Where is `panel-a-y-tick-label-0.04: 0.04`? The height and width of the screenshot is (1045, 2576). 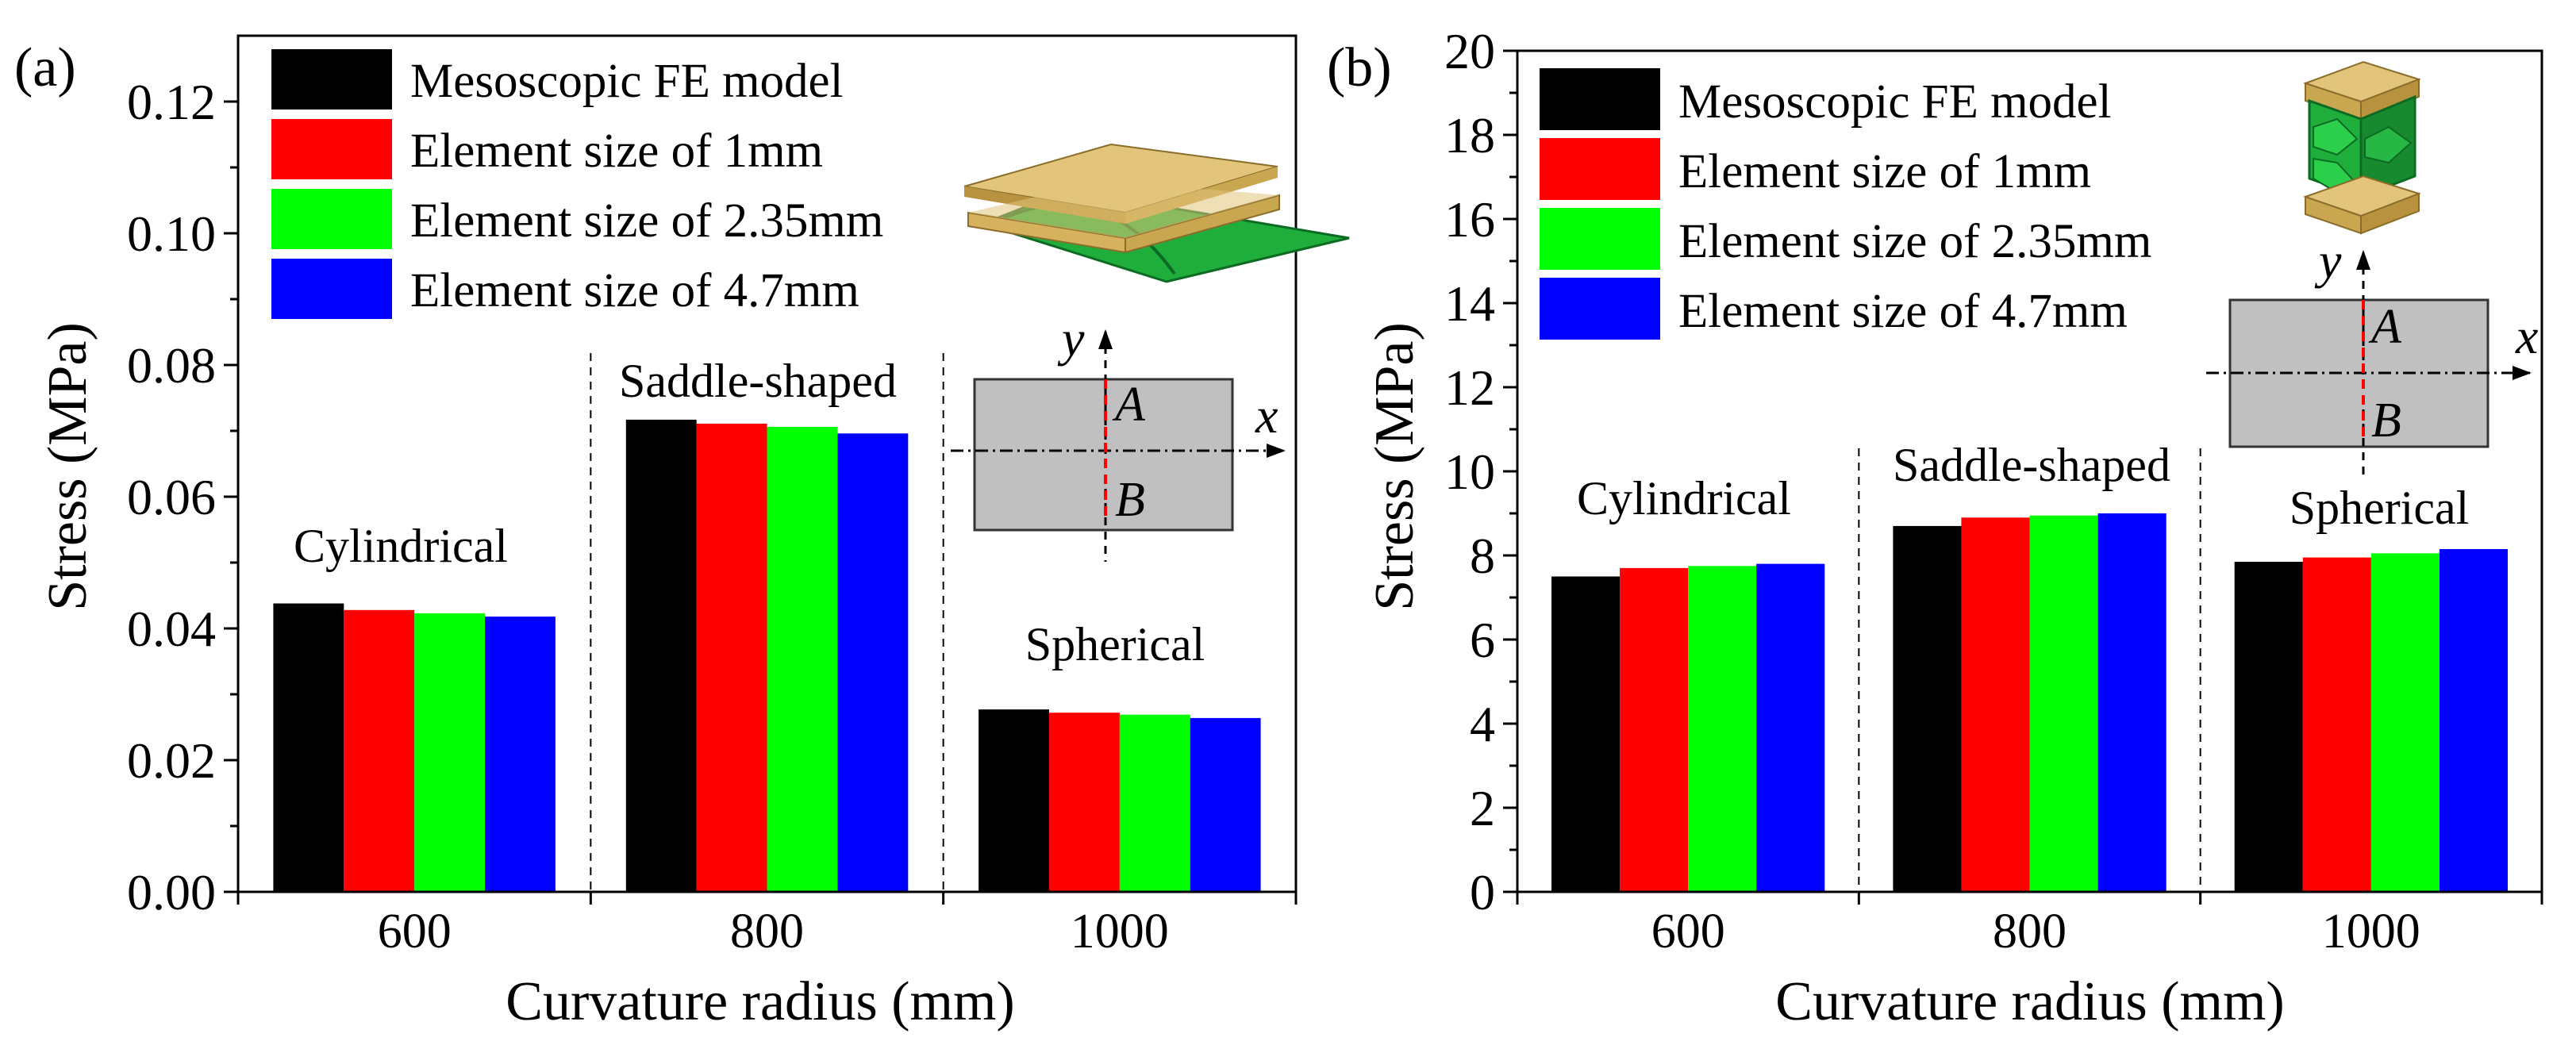
panel-a-y-tick-label-0.04: 0.04 is located at coordinates (171, 629).